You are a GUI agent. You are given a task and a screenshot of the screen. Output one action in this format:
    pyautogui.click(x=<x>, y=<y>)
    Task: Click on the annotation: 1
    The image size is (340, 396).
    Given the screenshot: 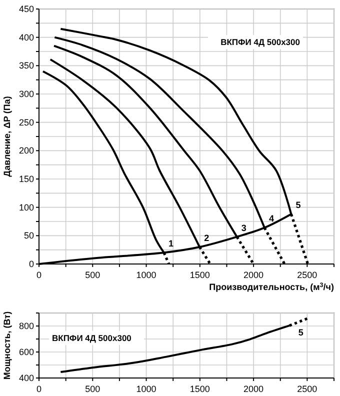 What is the action you would take?
    pyautogui.click(x=171, y=243)
    